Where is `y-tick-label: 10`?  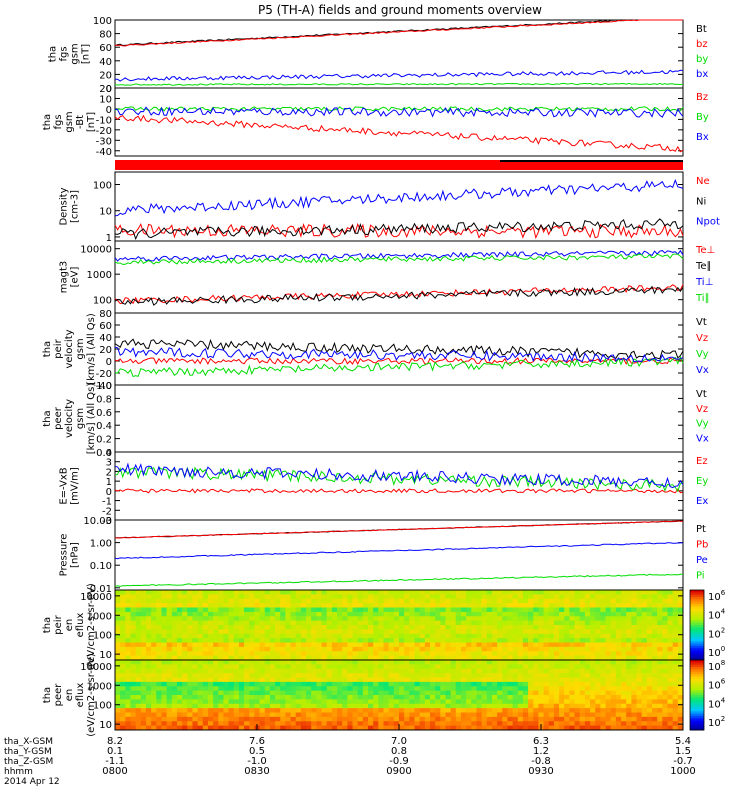 y-tick-label: 10 is located at coordinates (105, 655).